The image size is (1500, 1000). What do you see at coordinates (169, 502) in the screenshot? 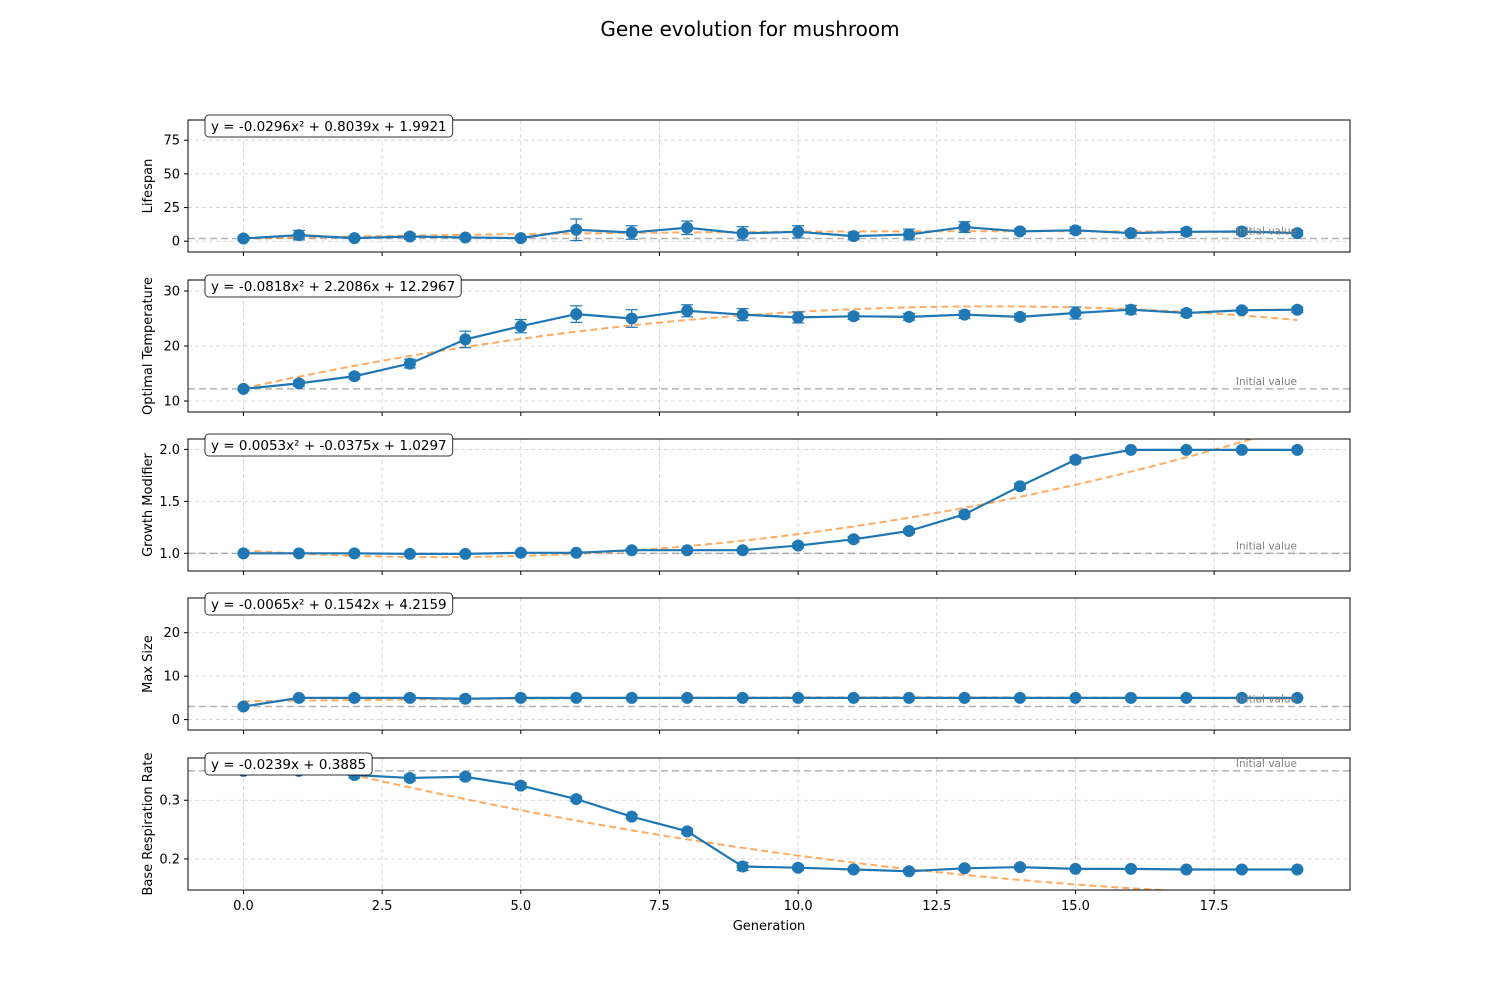
I see `y-tick-label: 1.5` at bounding box center [169, 502].